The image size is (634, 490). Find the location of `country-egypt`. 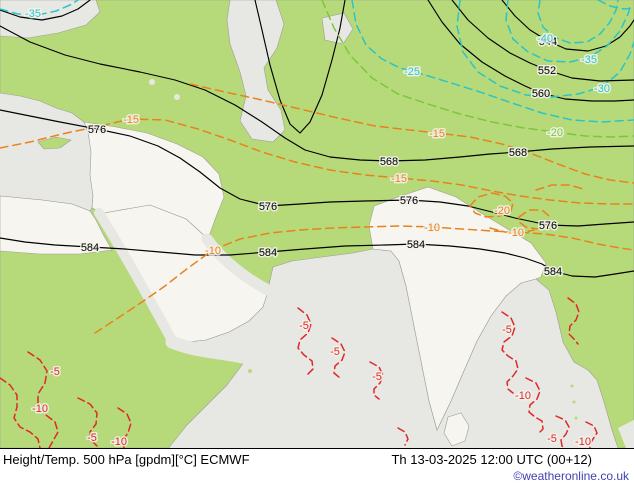

country-egypt is located at coordinates (56, 225).